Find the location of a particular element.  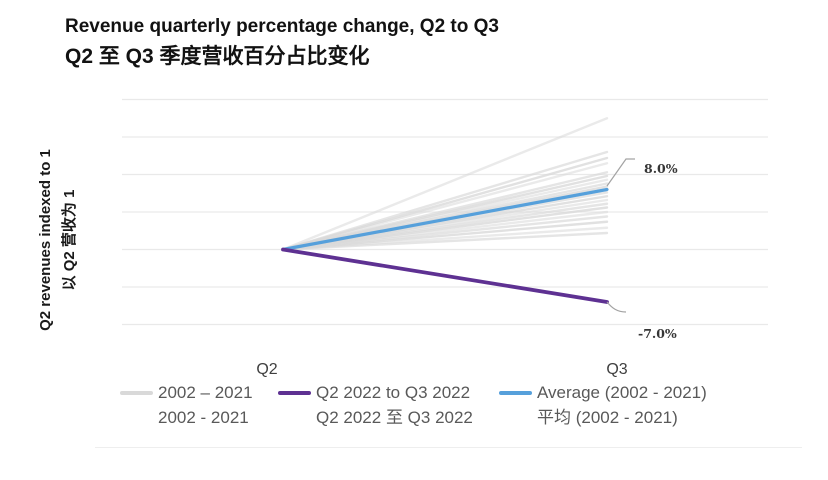

x-axis-label-q2: Q2 is located at coordinates (267, 369).